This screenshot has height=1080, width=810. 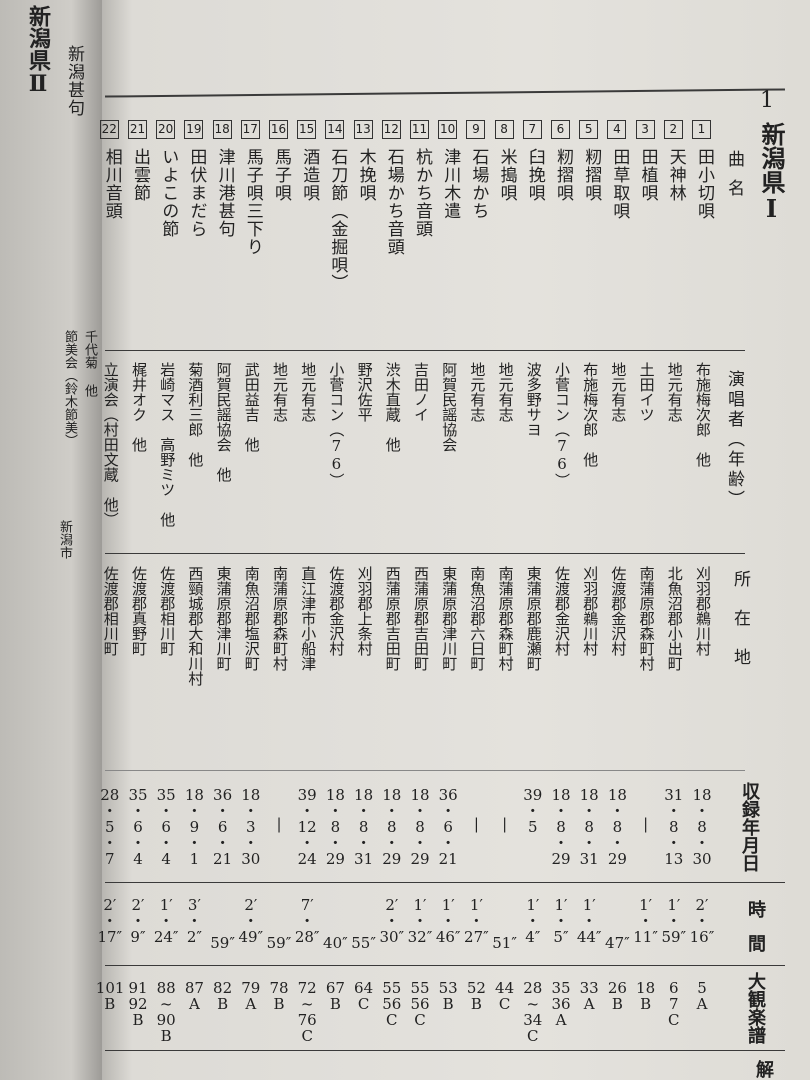 What do you see at coordinates (533, 795) in the screenshot?
I see `date-part: 39` at bounding box center [533, 795].